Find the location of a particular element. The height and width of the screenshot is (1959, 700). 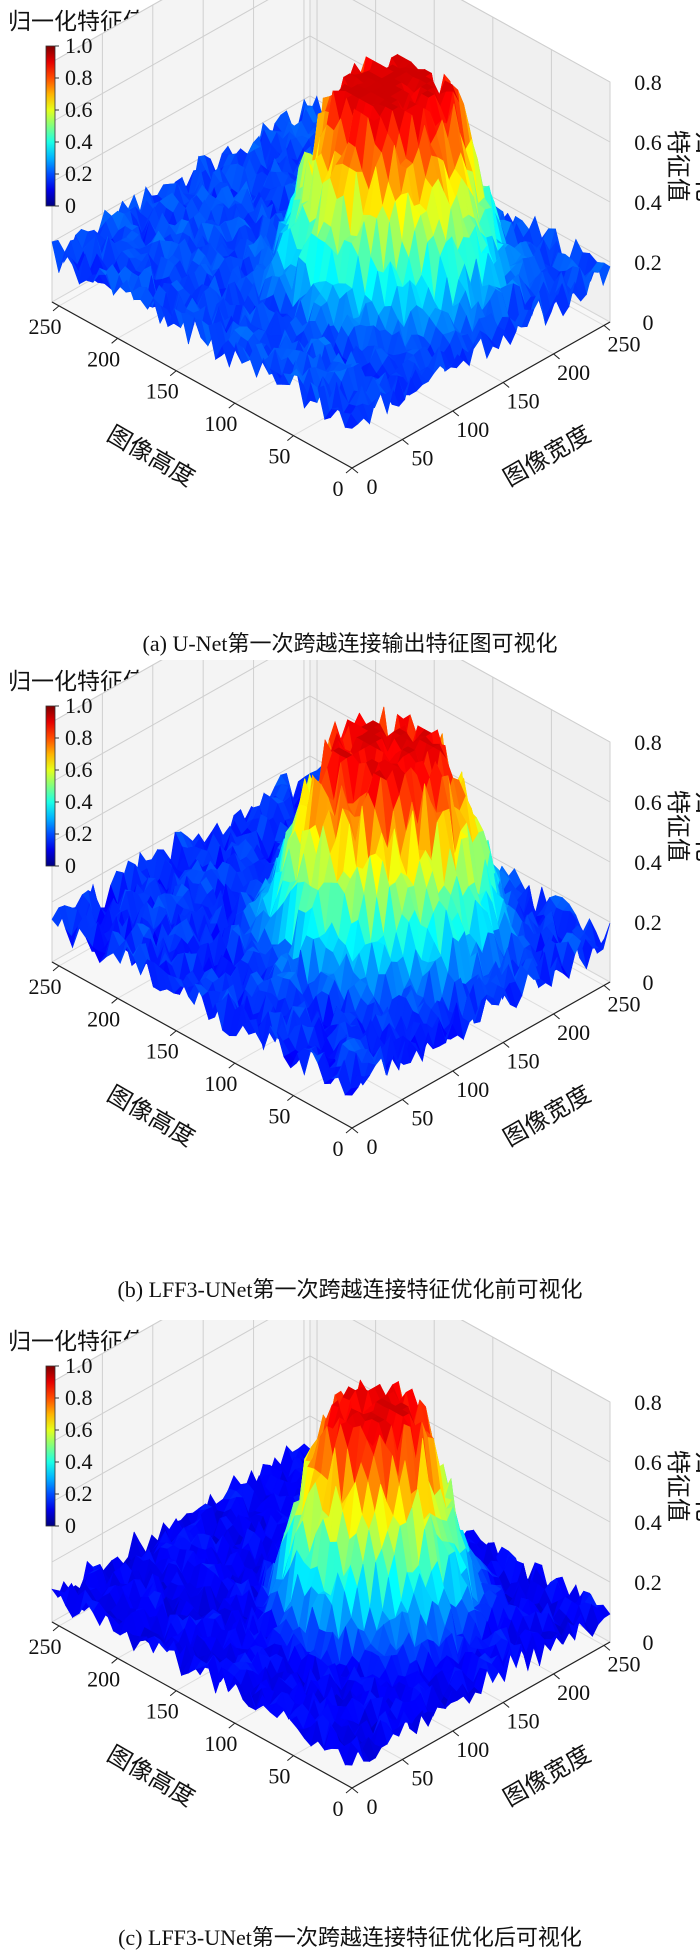

y-tick-label: 50 is located at coordinates (422, 1117).